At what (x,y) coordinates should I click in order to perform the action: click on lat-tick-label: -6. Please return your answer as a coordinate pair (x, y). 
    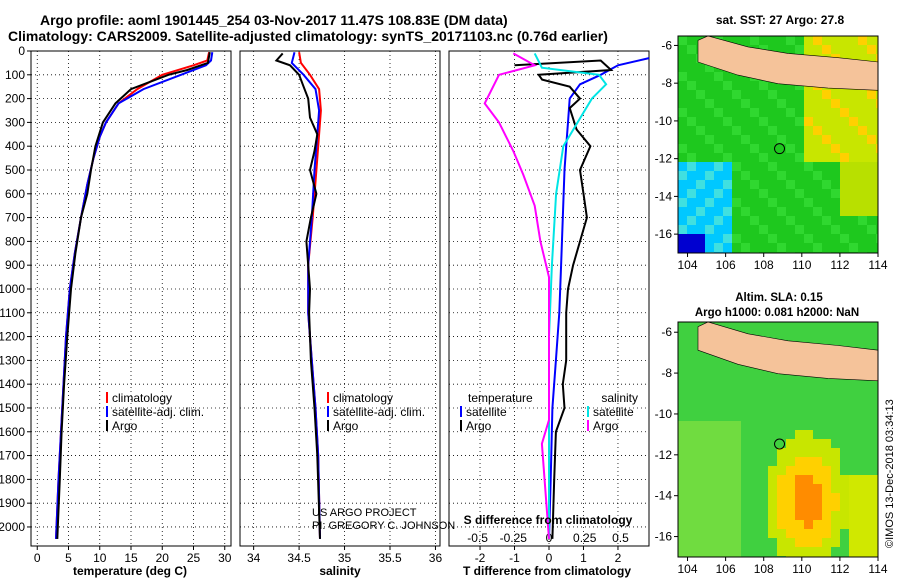
    Looking at the image, I should click on (666, 332).